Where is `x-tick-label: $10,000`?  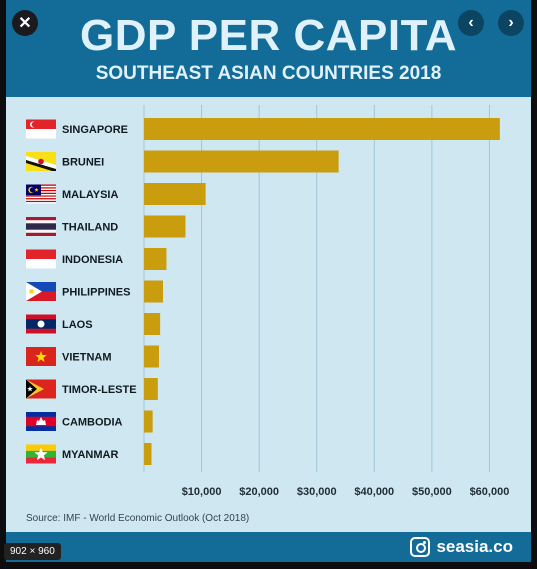
x-tick-label: $10,000 is located at coordinates (202, 492).